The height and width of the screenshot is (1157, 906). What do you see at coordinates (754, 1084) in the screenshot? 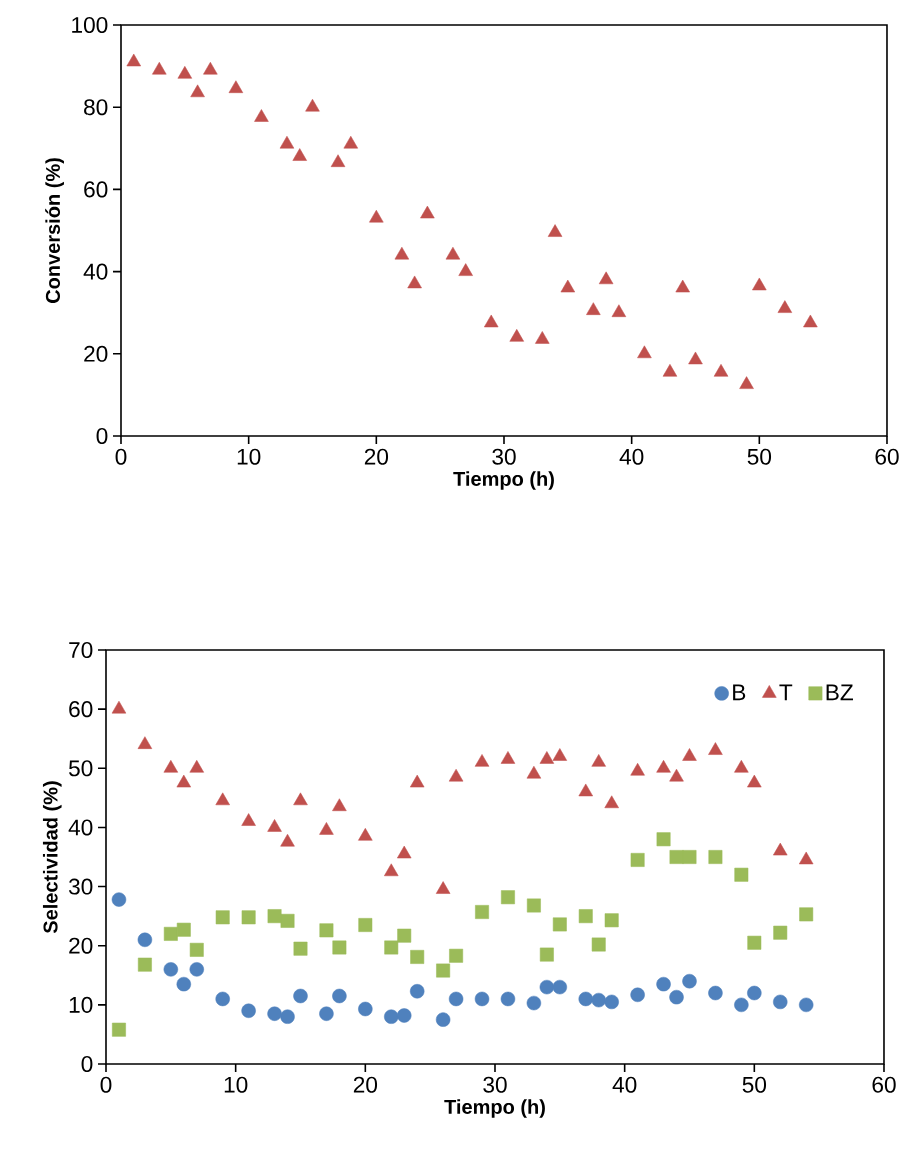
I see `x-tick-label: 50` at bounding box center [754, 1084].